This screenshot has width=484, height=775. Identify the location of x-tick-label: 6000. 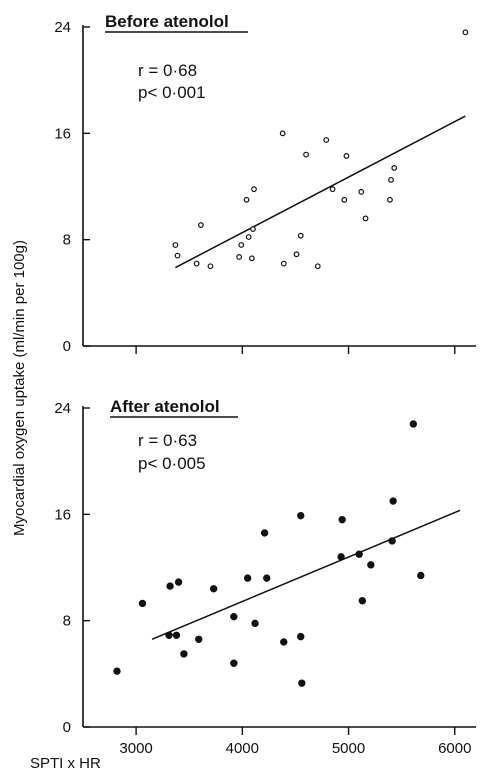
(454, 748).